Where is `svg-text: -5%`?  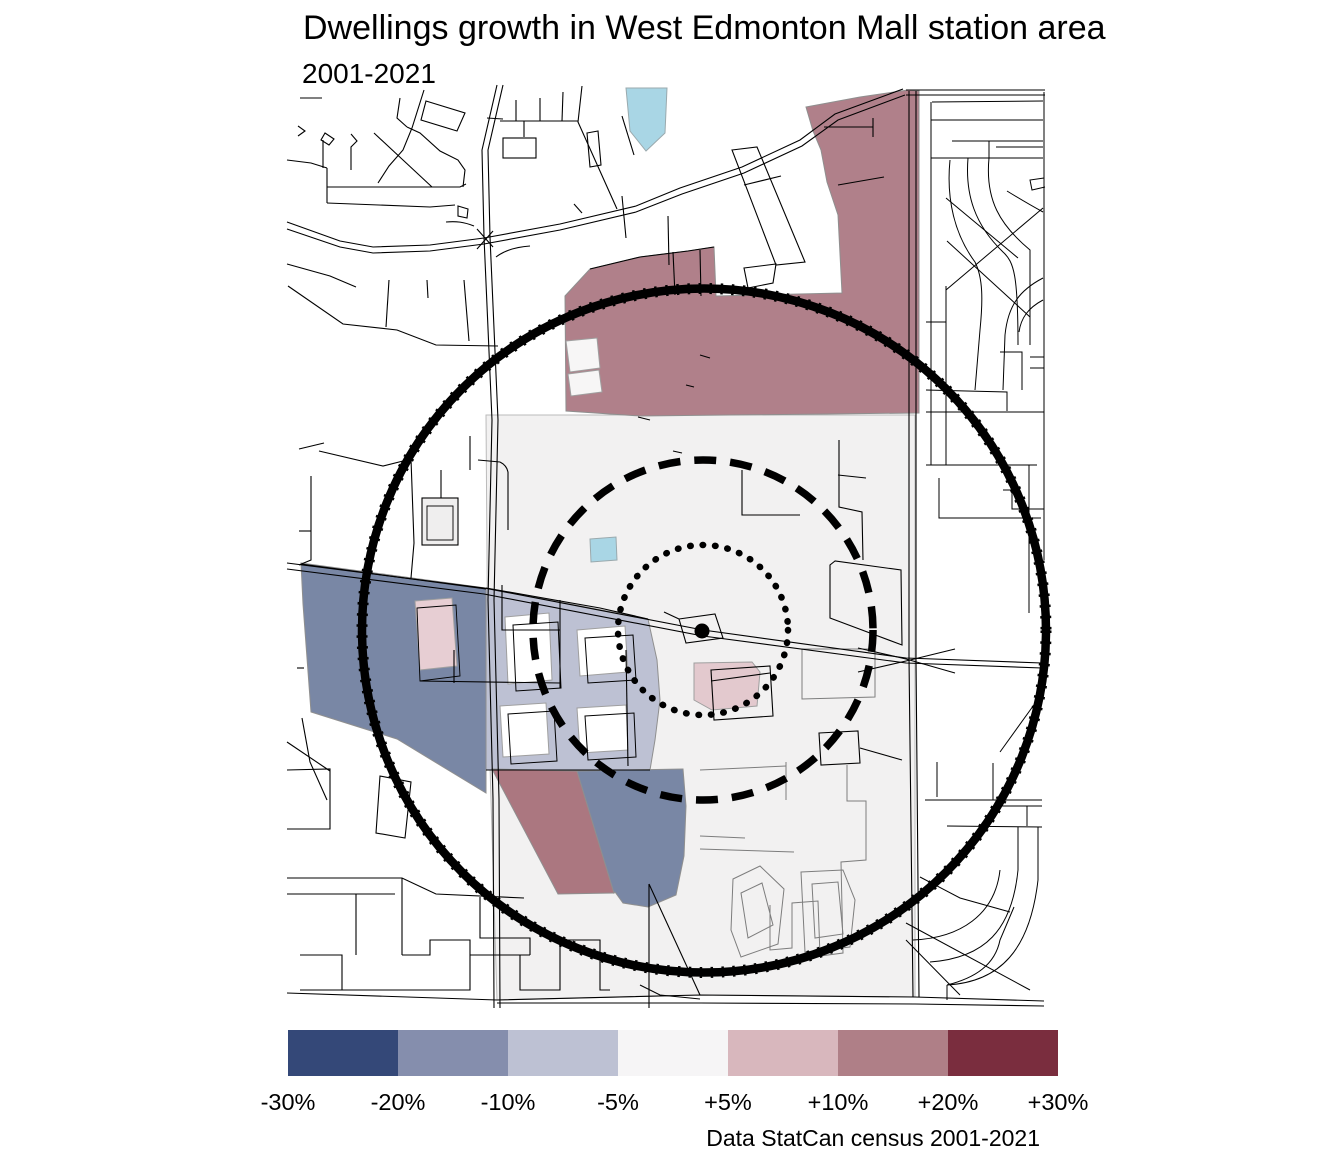 svg-text: -5% is located at coordinates (618, 1102).